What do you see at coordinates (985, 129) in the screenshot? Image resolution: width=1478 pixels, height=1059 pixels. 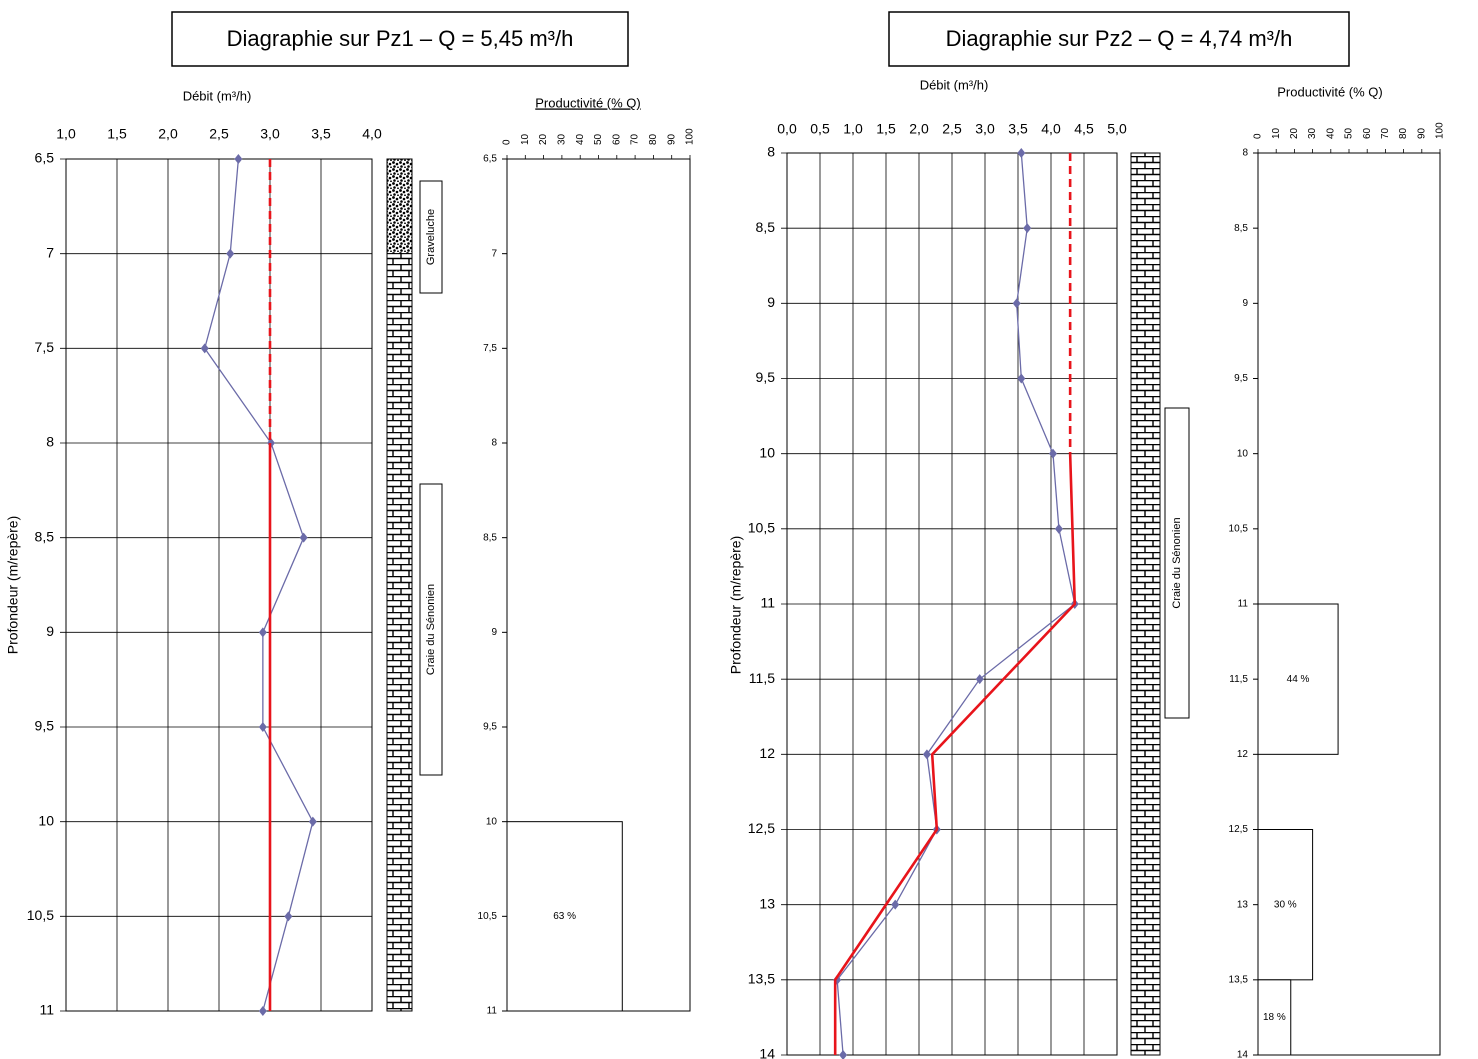 I see `x-tick-label: 3,0` at bounding box center [985, 129].